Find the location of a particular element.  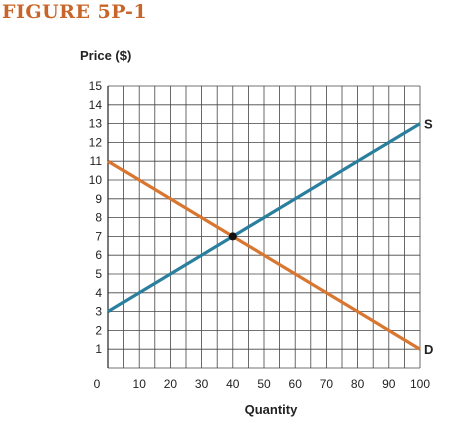

x-tick-label: 10 is located at coordinates (140, 384).